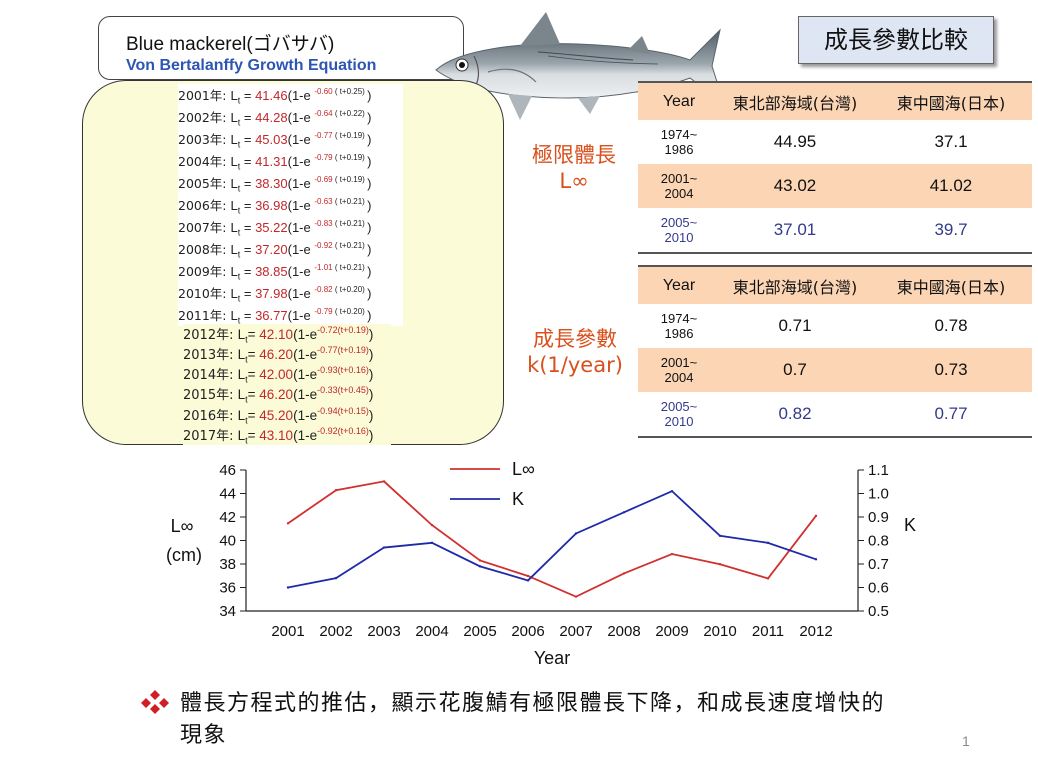 This screenshot has width=1038, height=775. What do you see at coordinates (155, 702) in the screenshot?
I see `diamond-cluster-icon` at bounding box center [155, 702].